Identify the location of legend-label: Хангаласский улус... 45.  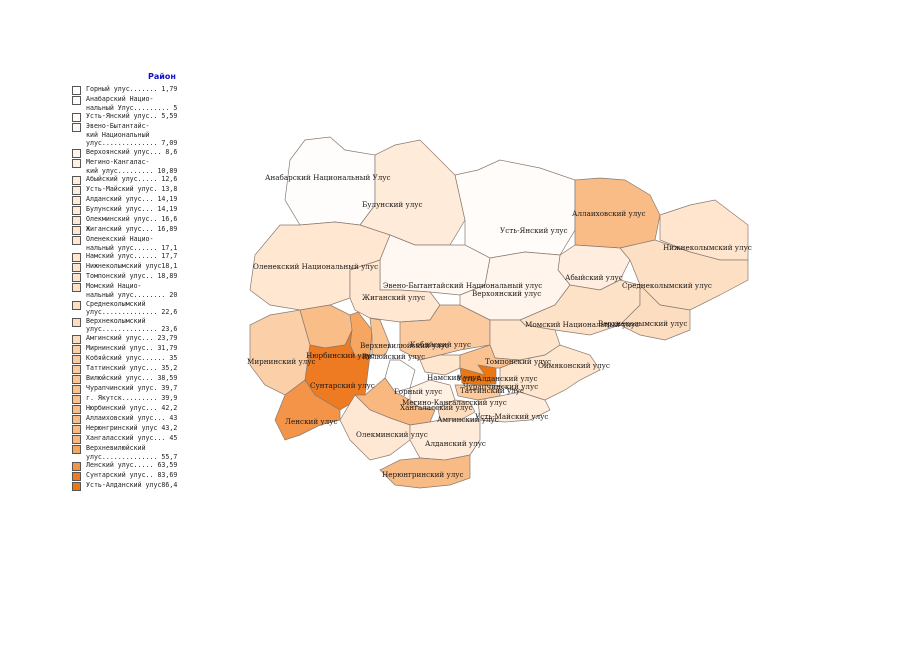
(132, 437).